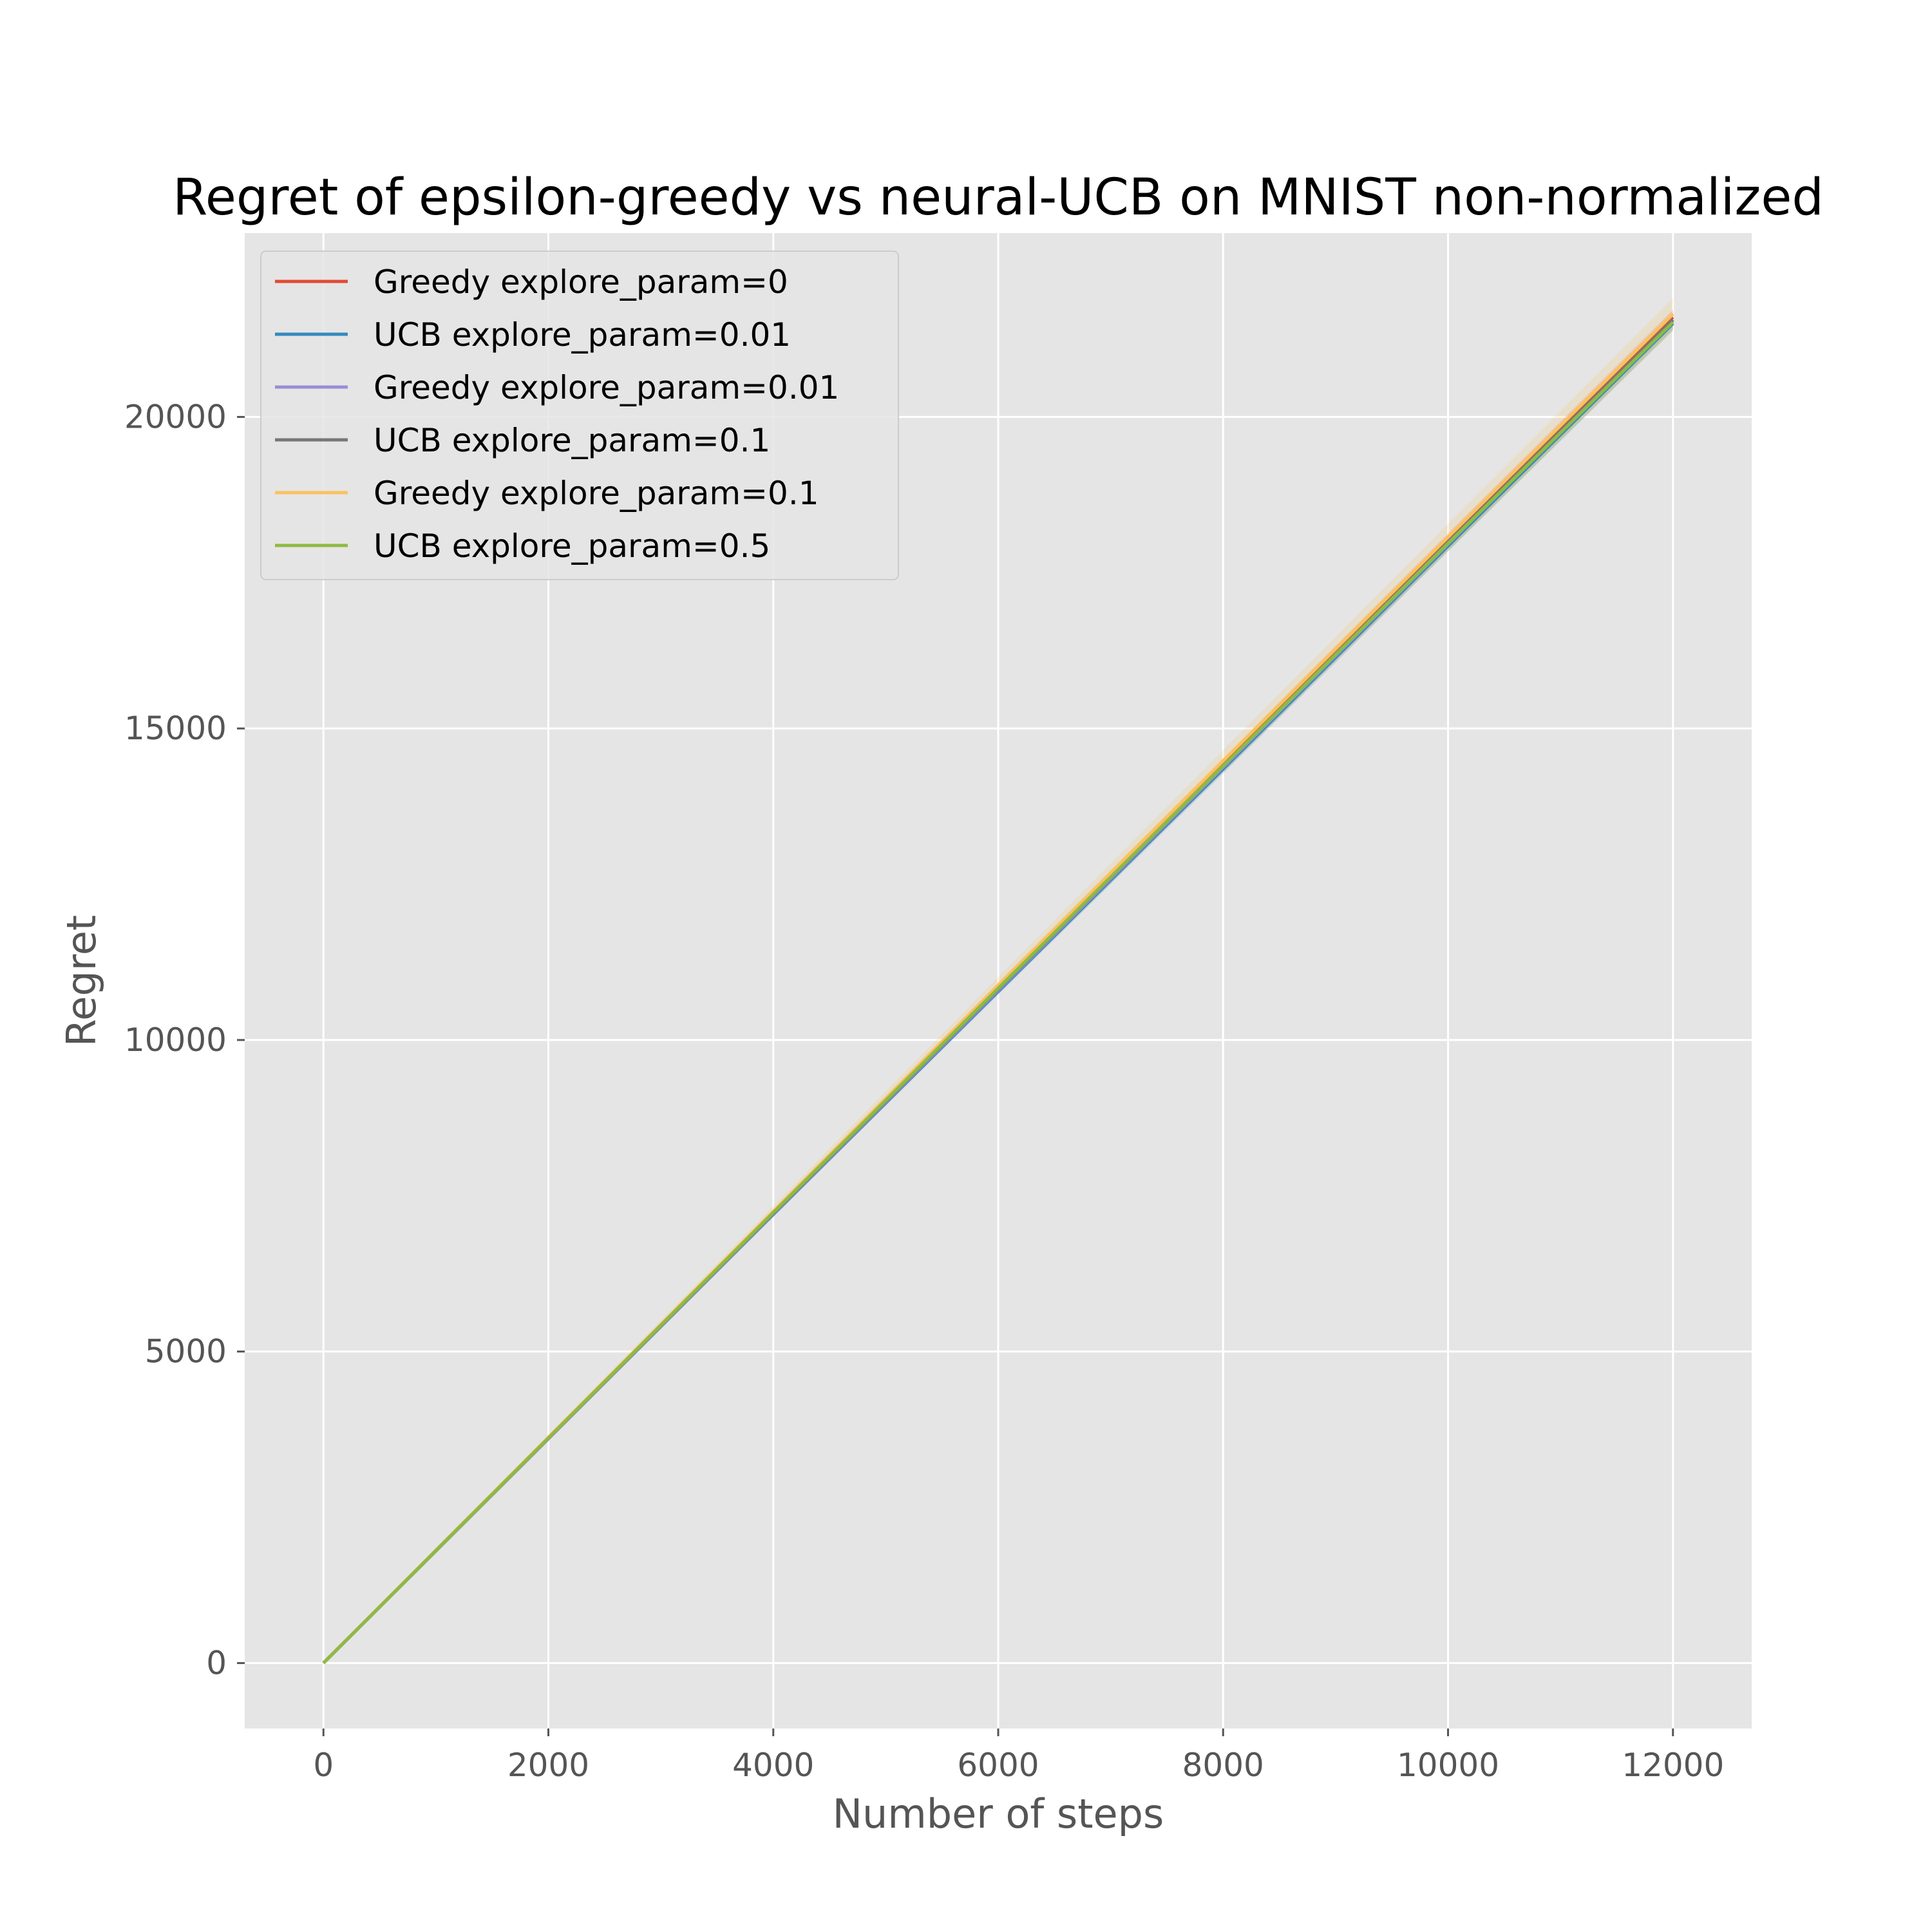  What do you see at coordinates (582, 335) in the screenshot?
I see `legend-label: UCB explore_param=0.01` at bounding box center [582, 335].